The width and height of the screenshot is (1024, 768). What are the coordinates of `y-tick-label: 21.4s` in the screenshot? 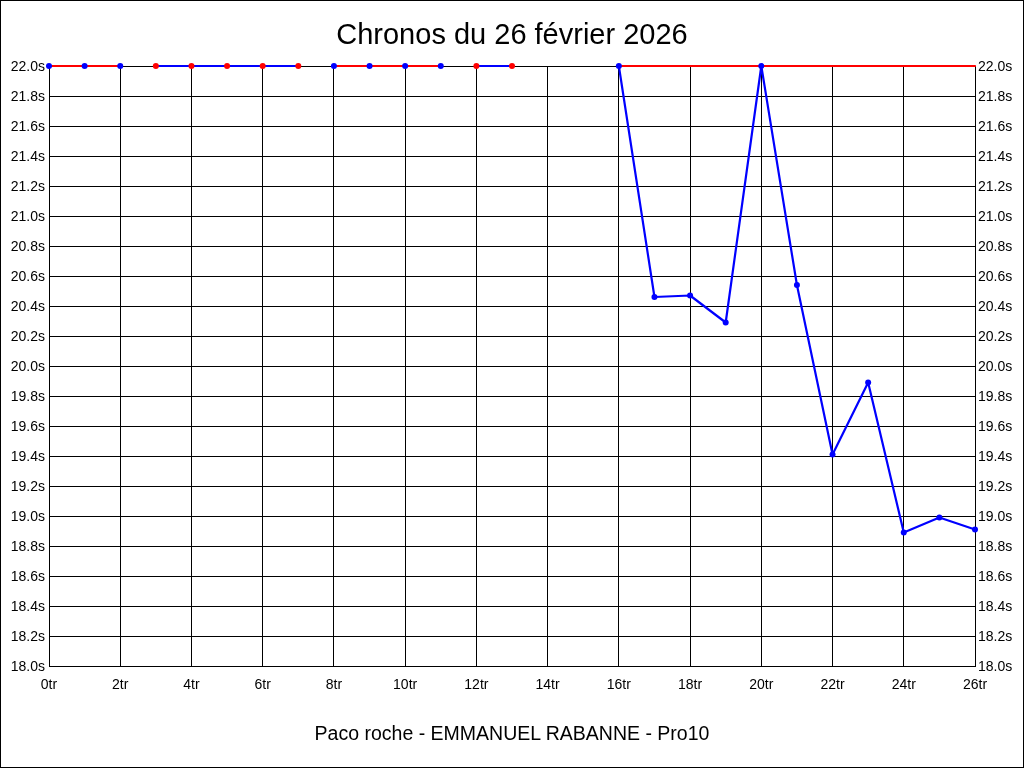 It's located at (27, 155).